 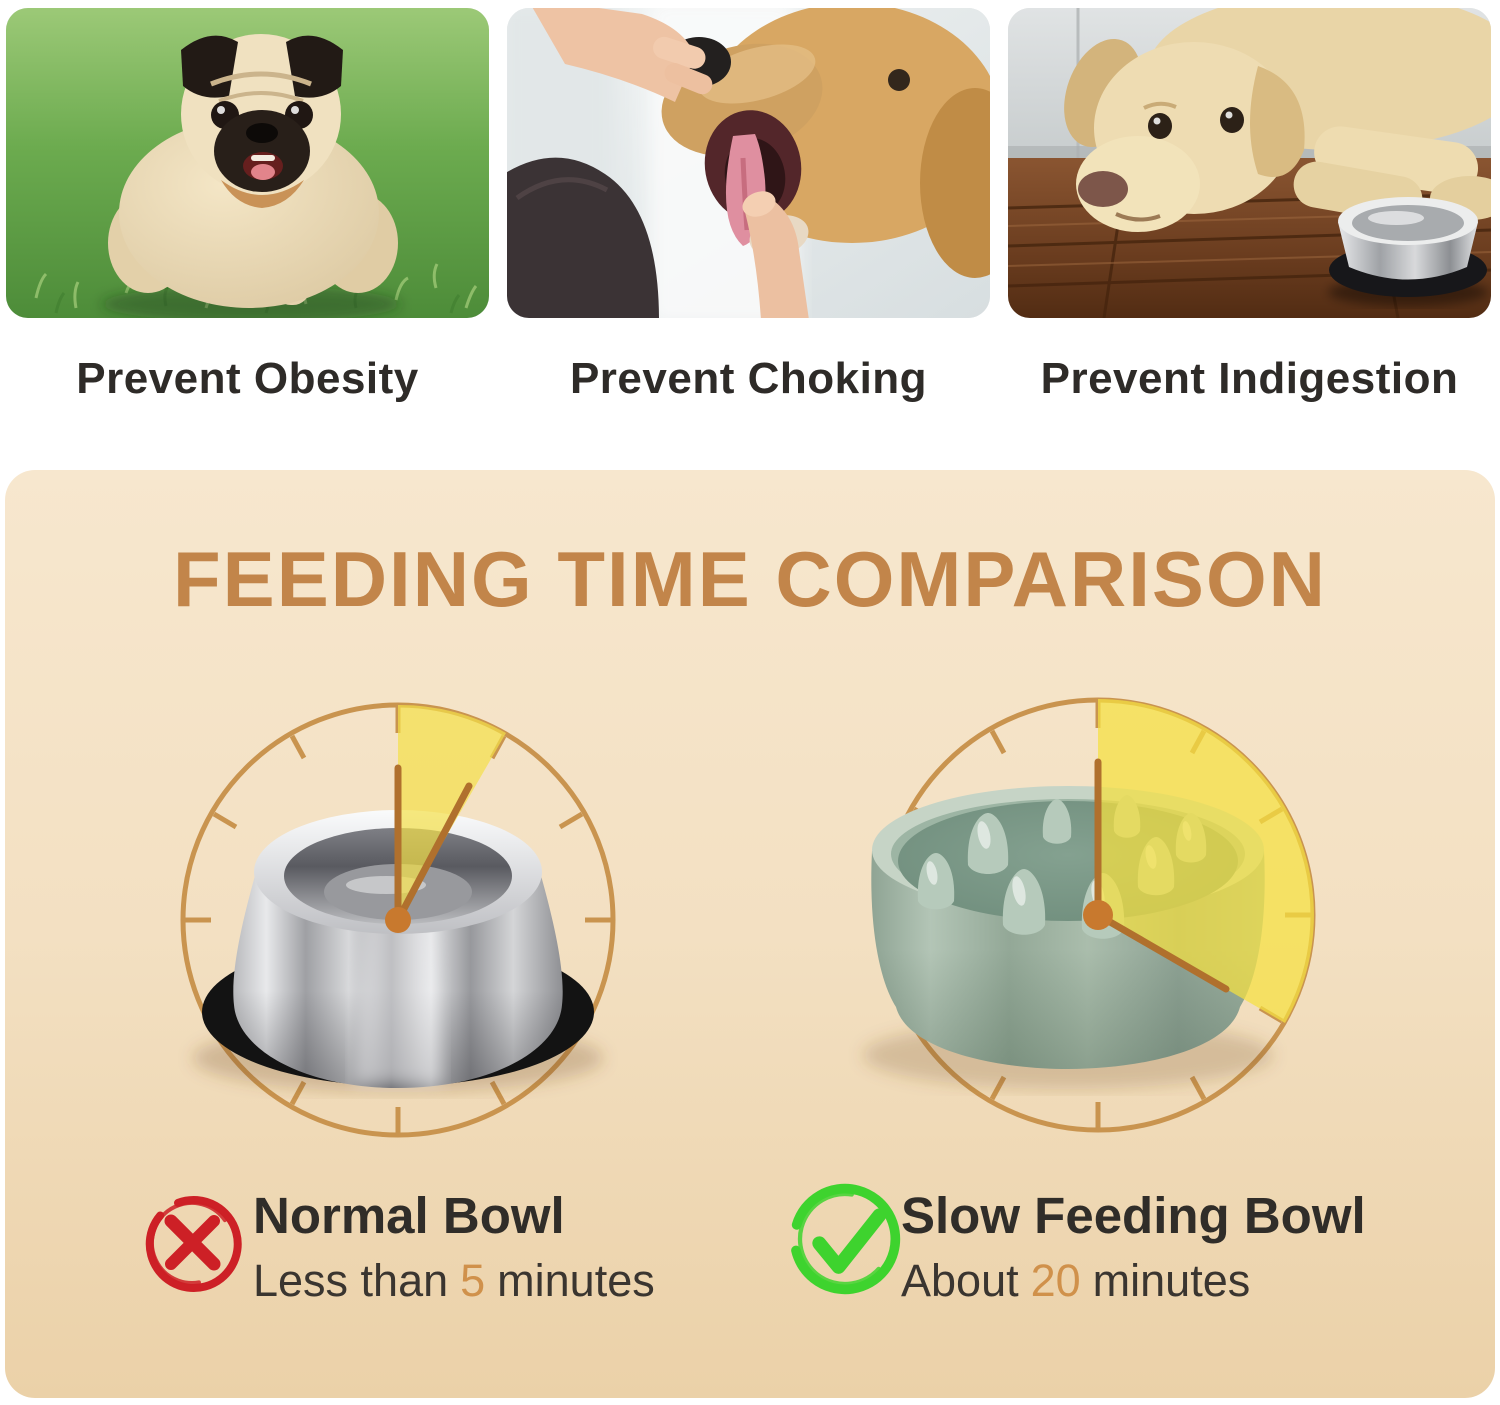 What do you see at coordinates (1277, 120) in the screenshot?
I see `lying-labrador` at bounding box center [1277, 120].